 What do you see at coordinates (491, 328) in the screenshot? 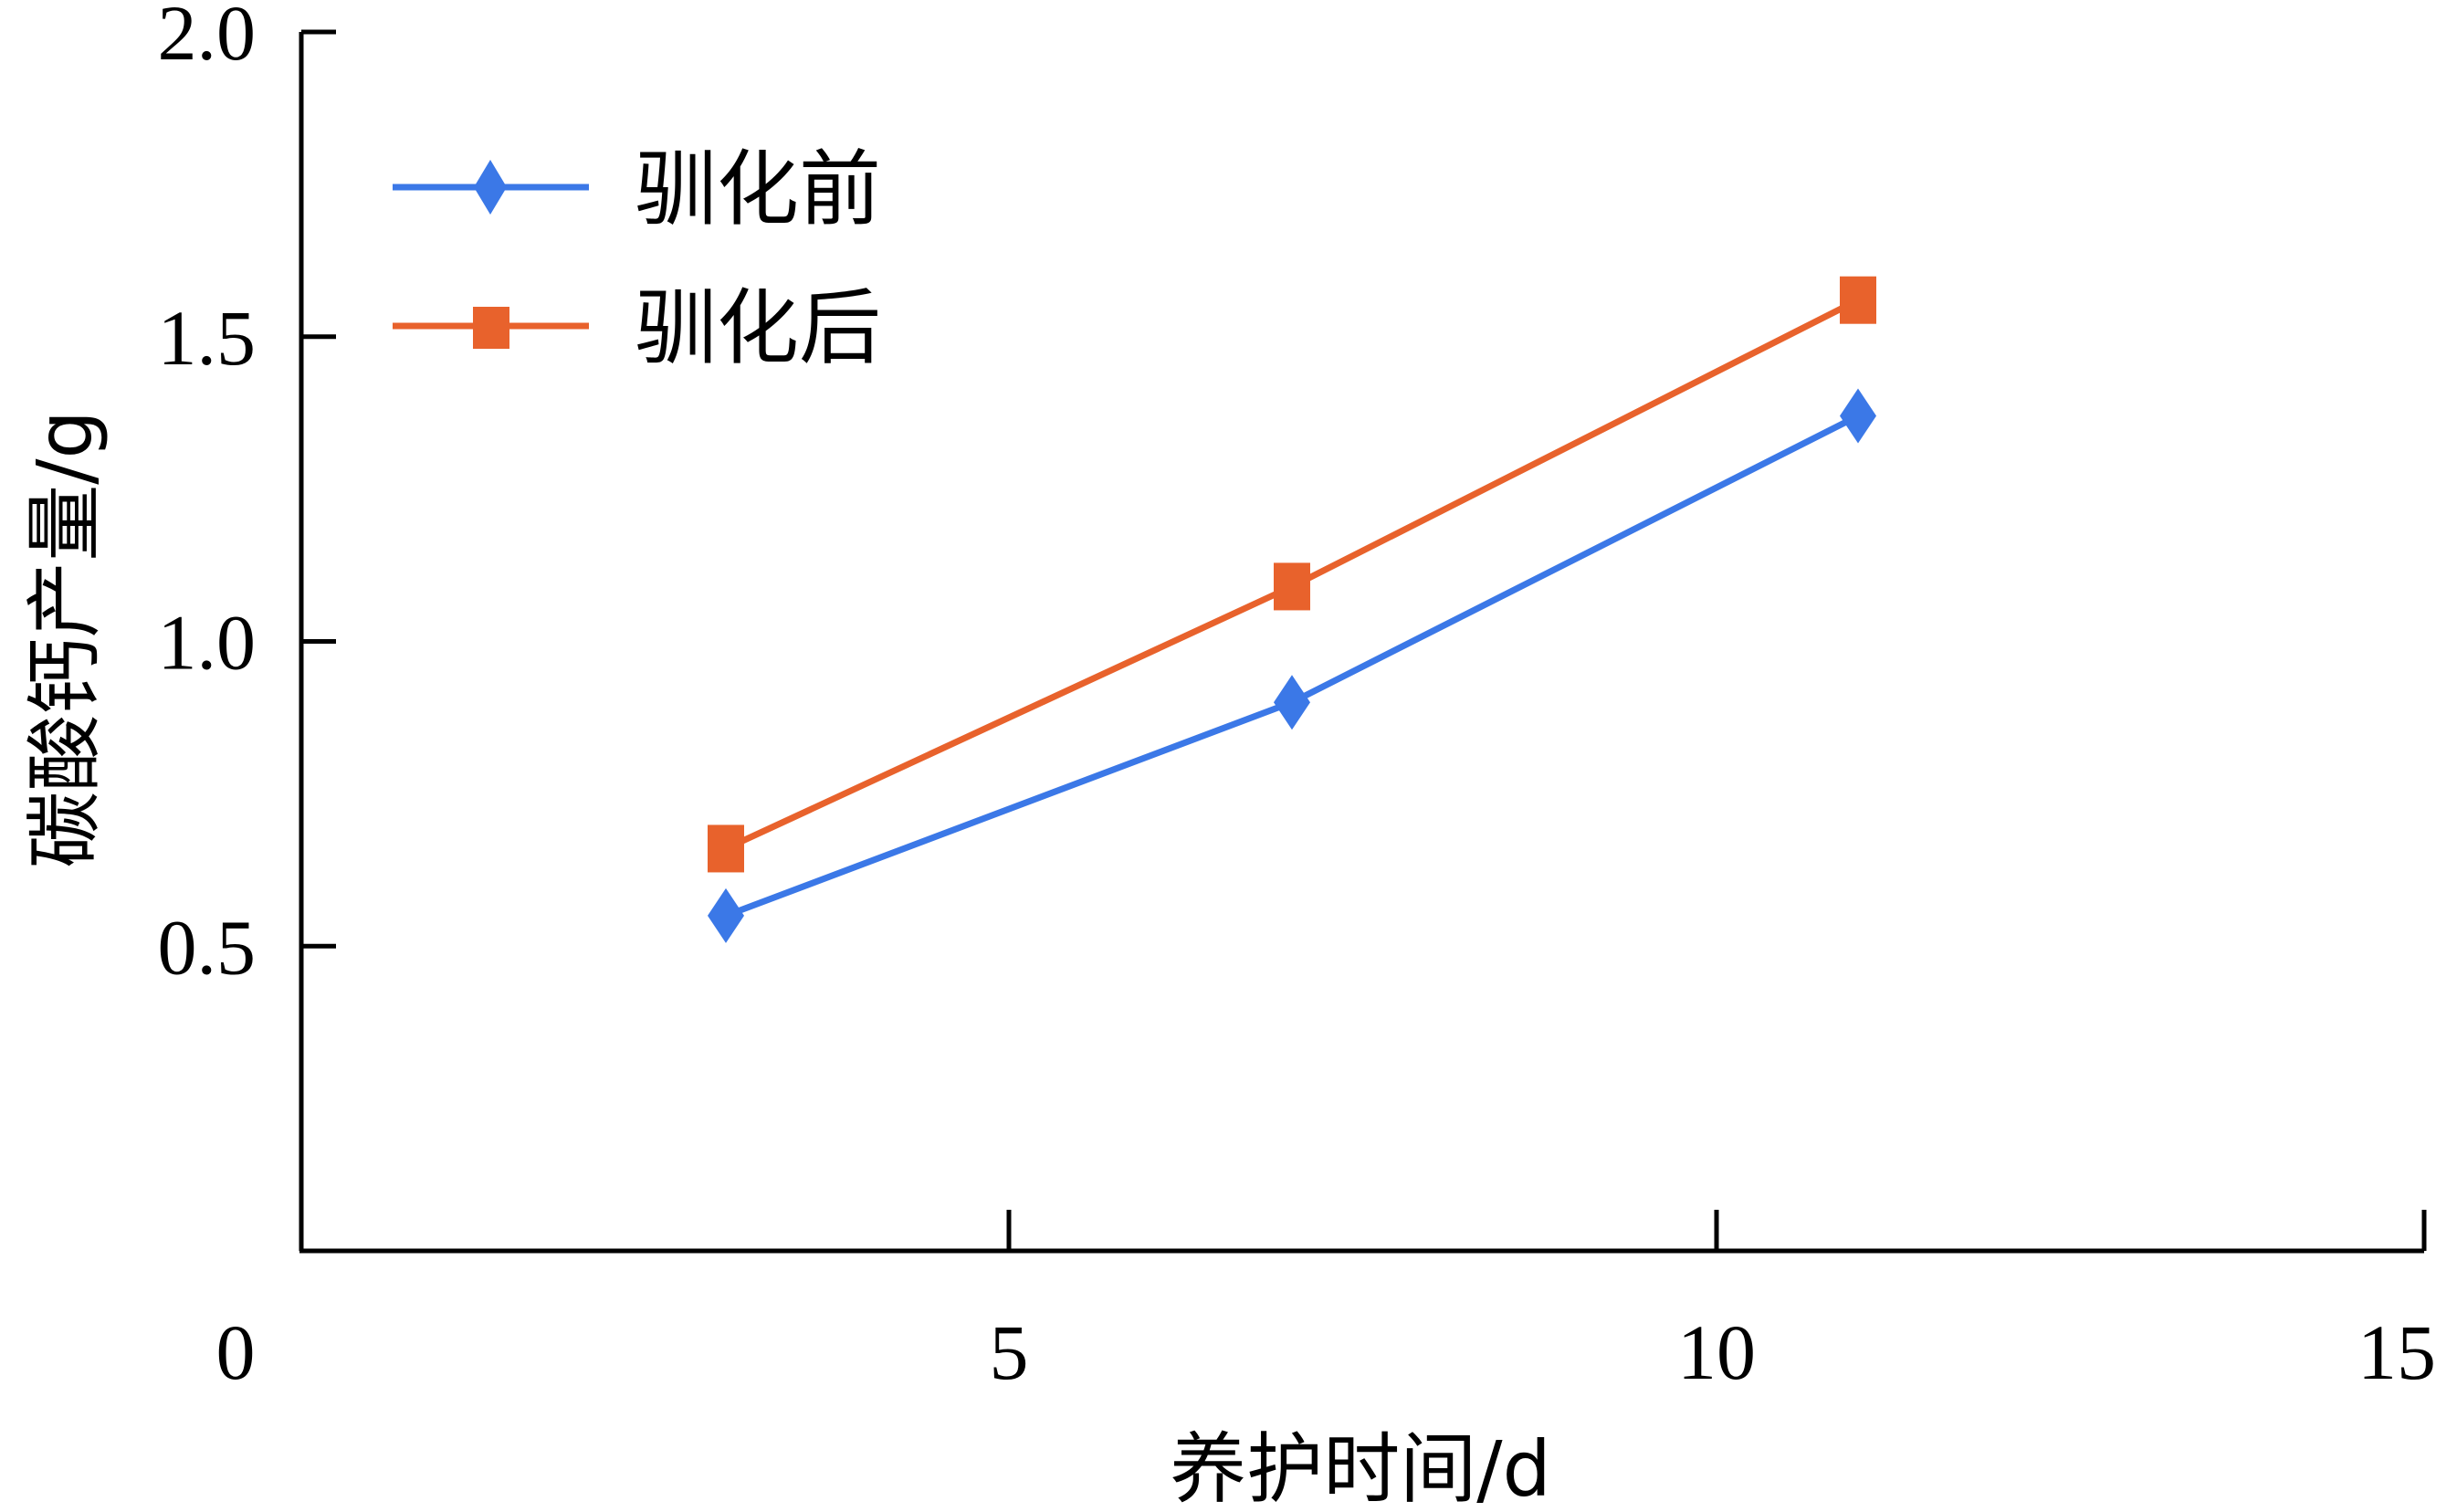
I see `legend-square-marker` at bounding box center [491, 328].